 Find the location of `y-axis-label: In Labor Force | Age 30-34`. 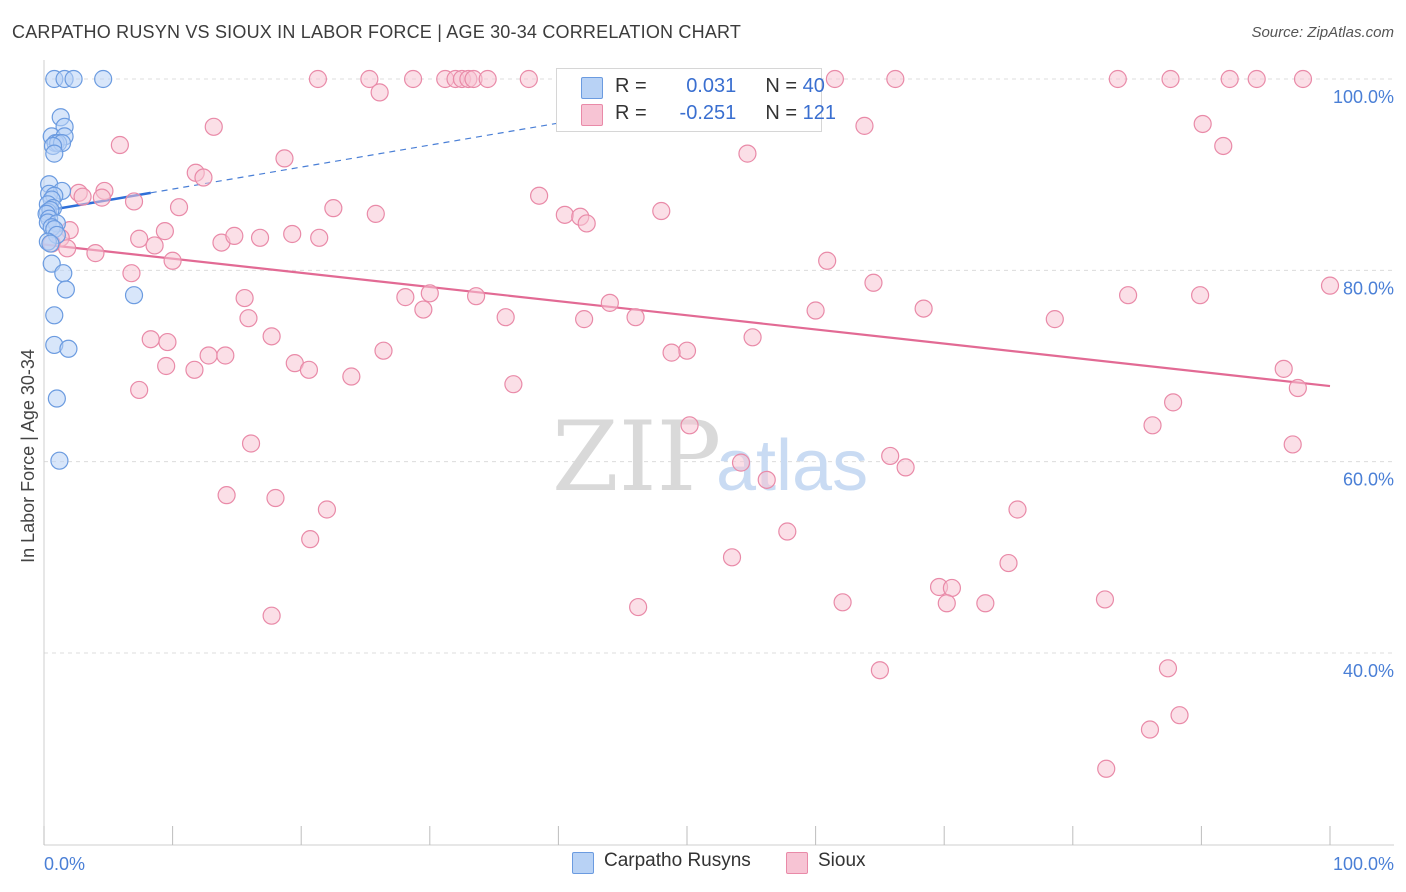

y-axis-label: In Labor Force | Age 30-34 is located at coordinates (28, 456).